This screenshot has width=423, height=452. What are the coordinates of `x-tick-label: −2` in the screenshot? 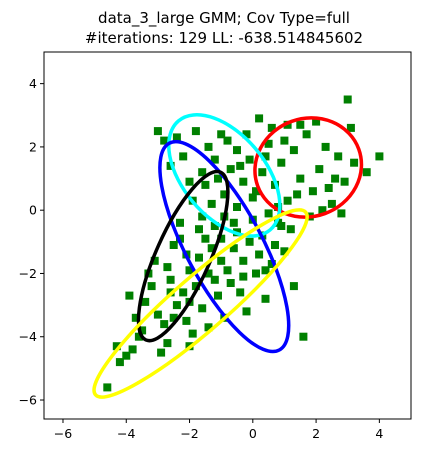 It's located at (189, 433).